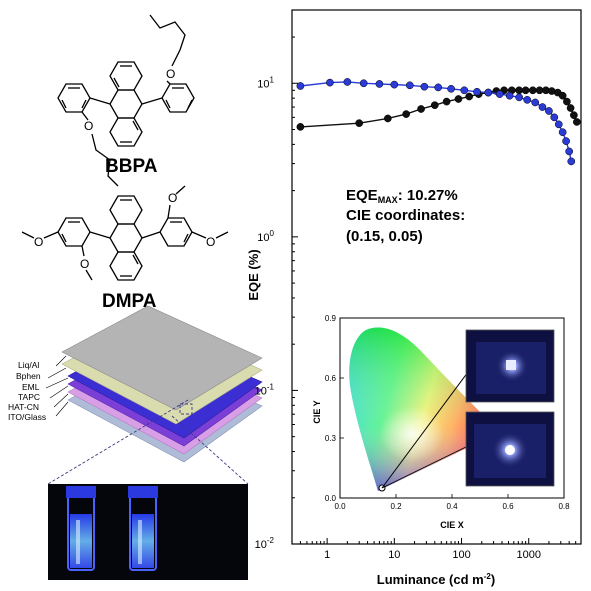  What do you see at coordinates (510, 449) in the screenshot?
I see `device-photo-bottom` at bounding box center [510, 449].